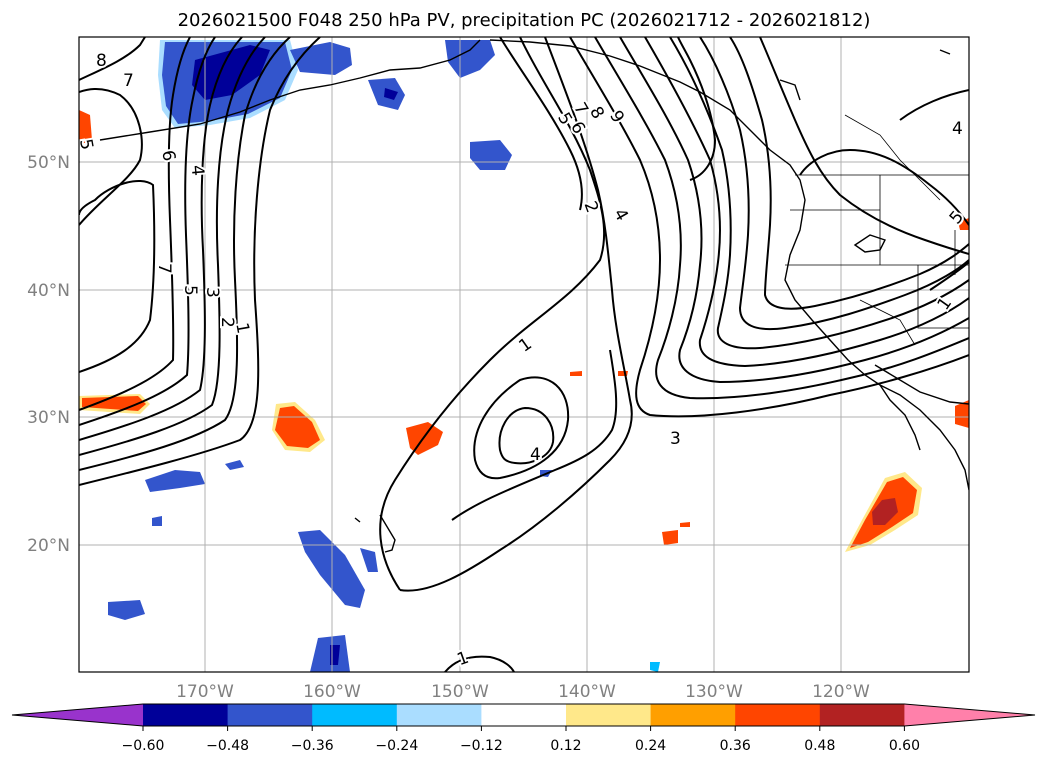 This screenshot has width=1047, height=765. I want to click on lat-label: 40°N, so click(48, 291).